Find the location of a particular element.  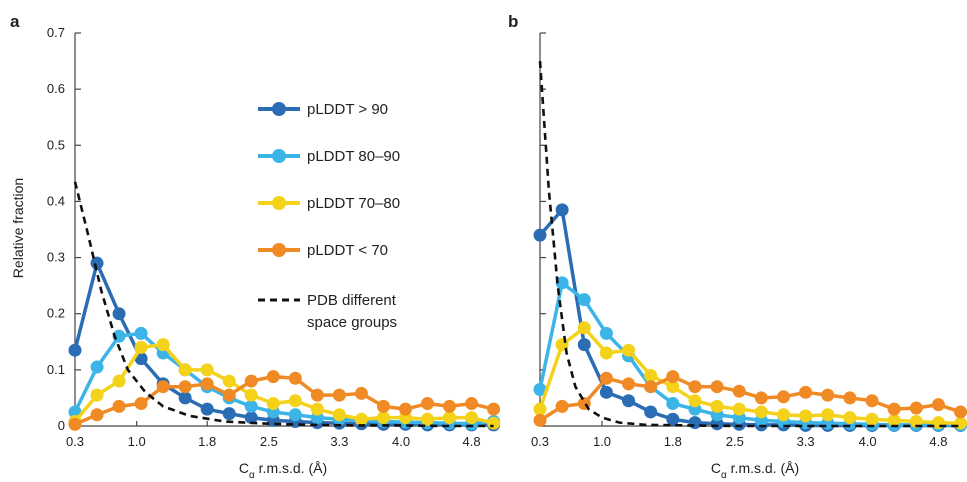

legend-label-line1: PDB different is located at coordinates (352, 300).